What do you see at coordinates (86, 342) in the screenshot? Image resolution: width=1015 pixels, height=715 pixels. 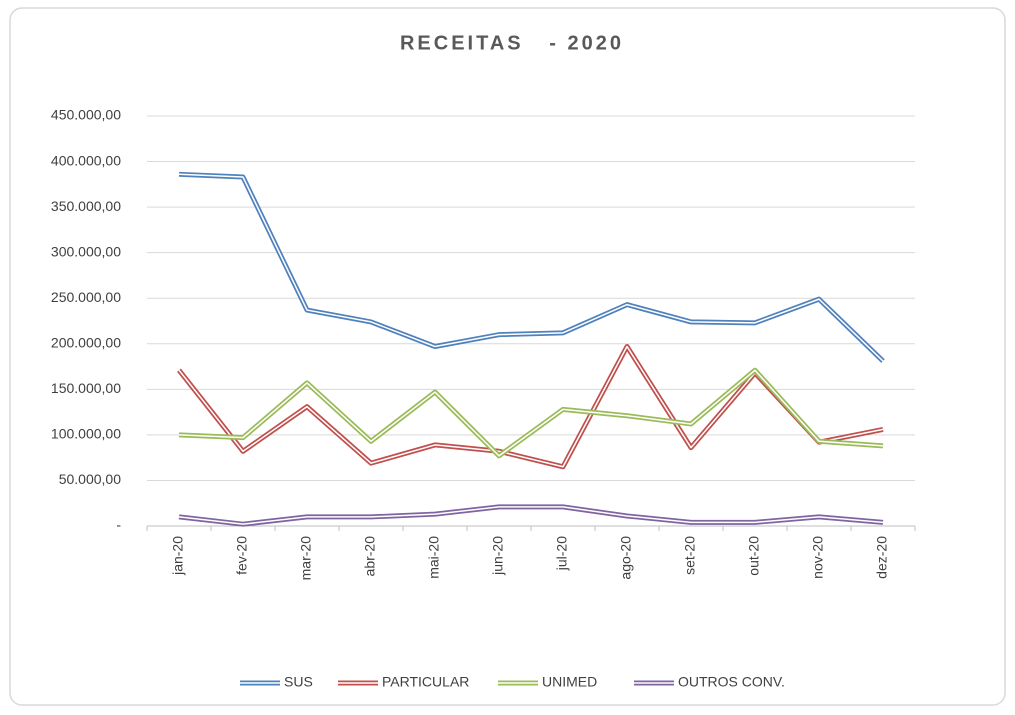 I see `y-tick-label: 200.000,00` at bounding box center [86, 342].